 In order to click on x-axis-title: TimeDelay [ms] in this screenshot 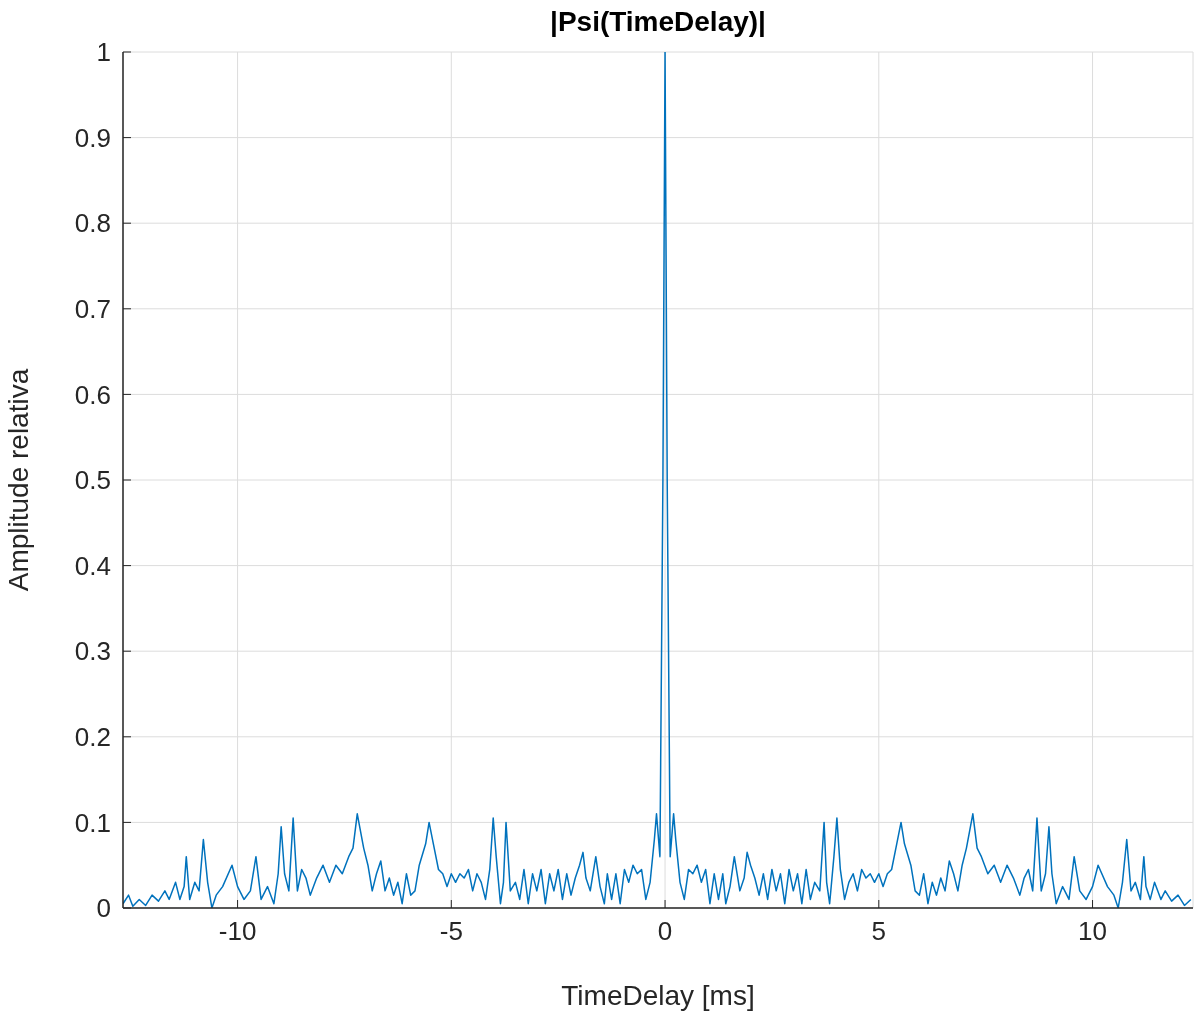, I will do `click(658, 995)`.